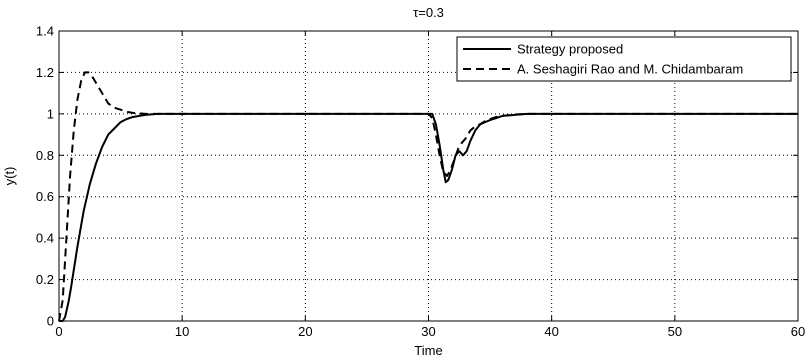 This screenshot has width=812, height=360. What do you see at coordinates (9, 176) in the screenshot?
I see `y-axis-title: y(t)` at bounding box center [9, 176].